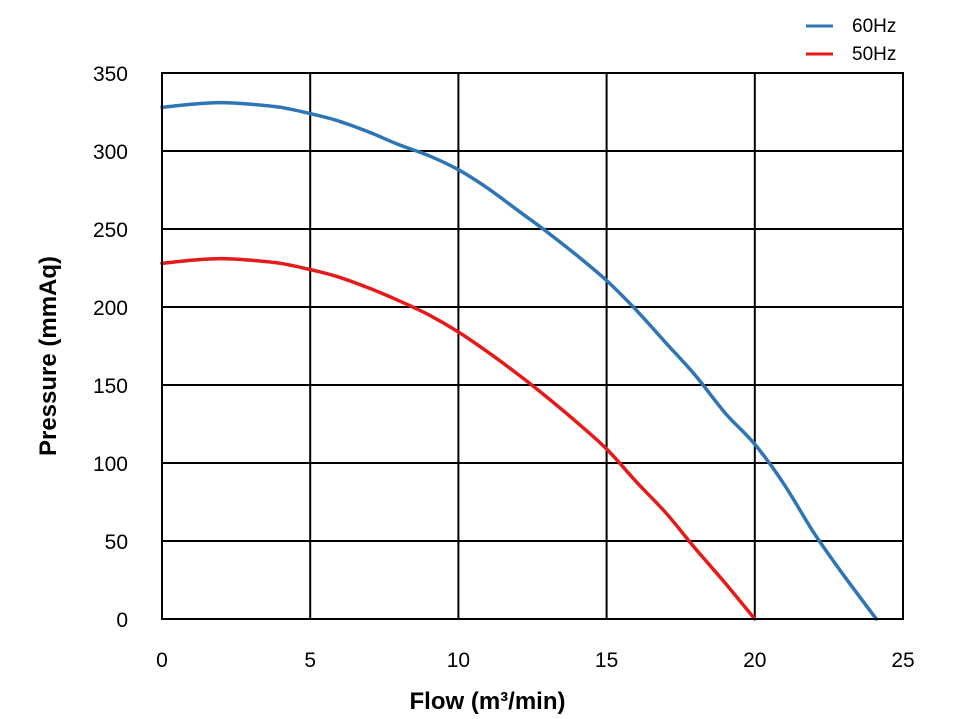  Describe the element at coordinates (310, 660) in the screenshot. I see `x-tick-label: 5` at that location.